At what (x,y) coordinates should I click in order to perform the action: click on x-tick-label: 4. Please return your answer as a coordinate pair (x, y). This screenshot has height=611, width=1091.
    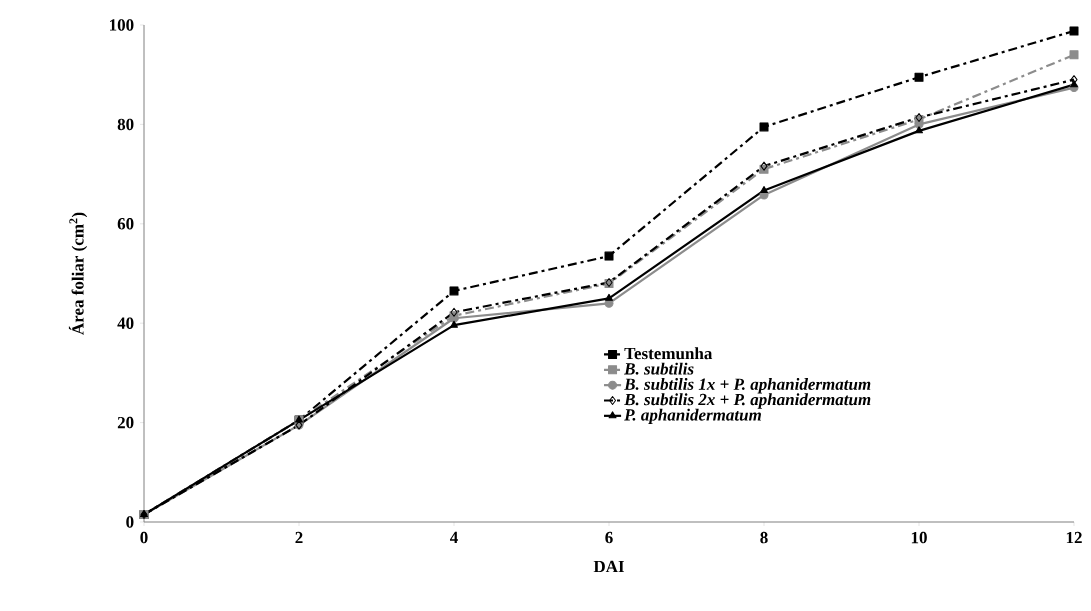
    Looking at the image, I should click on (453, 537).